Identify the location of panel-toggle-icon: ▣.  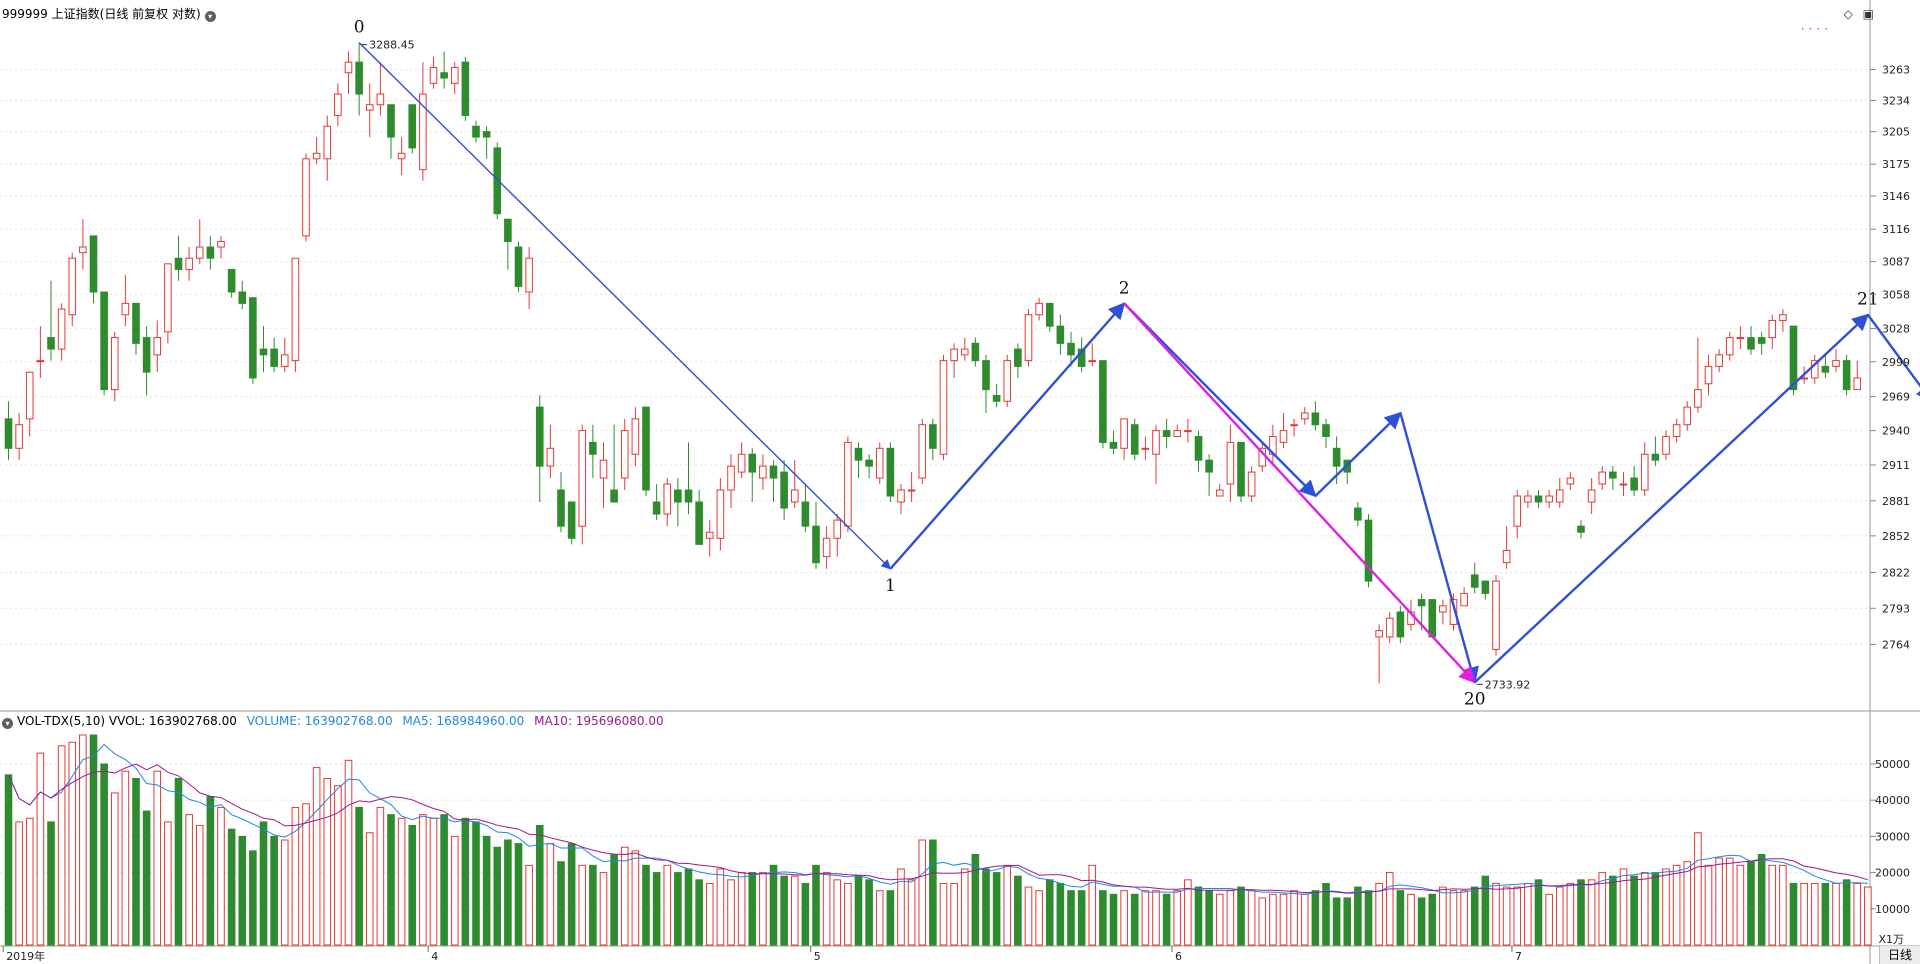
(1868, 14).